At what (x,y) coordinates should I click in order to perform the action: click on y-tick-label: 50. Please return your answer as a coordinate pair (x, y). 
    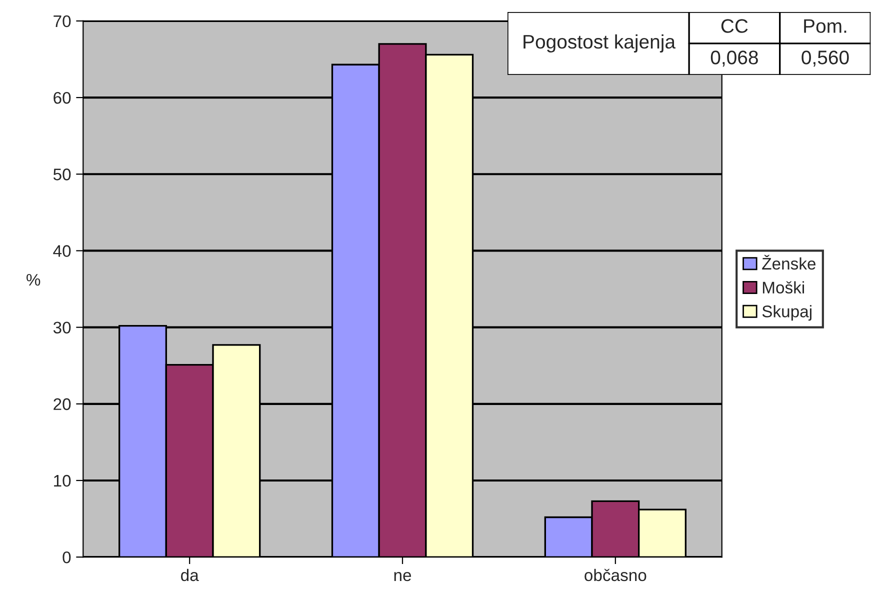
    Looking at the image, I should click on (62, 174).